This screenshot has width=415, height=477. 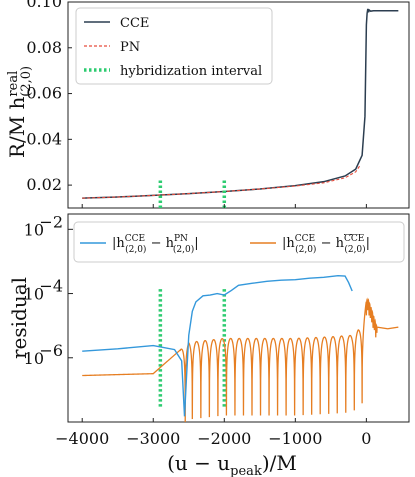 I want to click on top-y-tick-label: 0.04, so click(x=44, y=138).